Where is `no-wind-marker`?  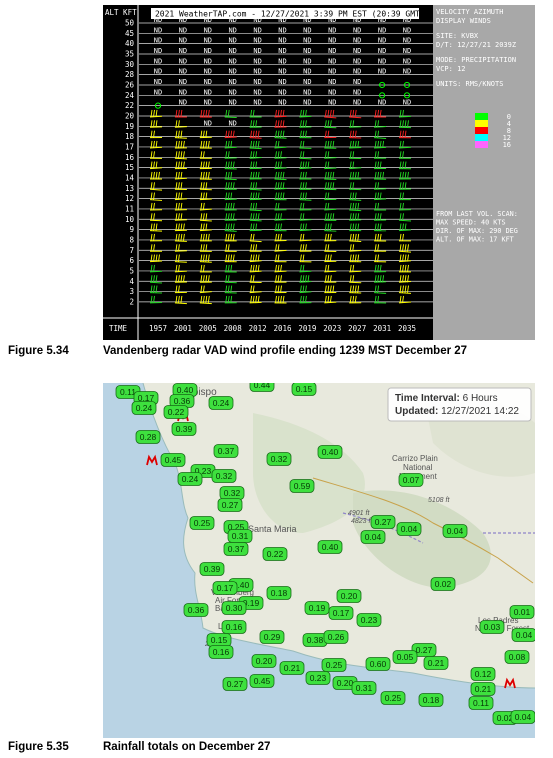 no-wind-marker is located at coordinates (407, 95).